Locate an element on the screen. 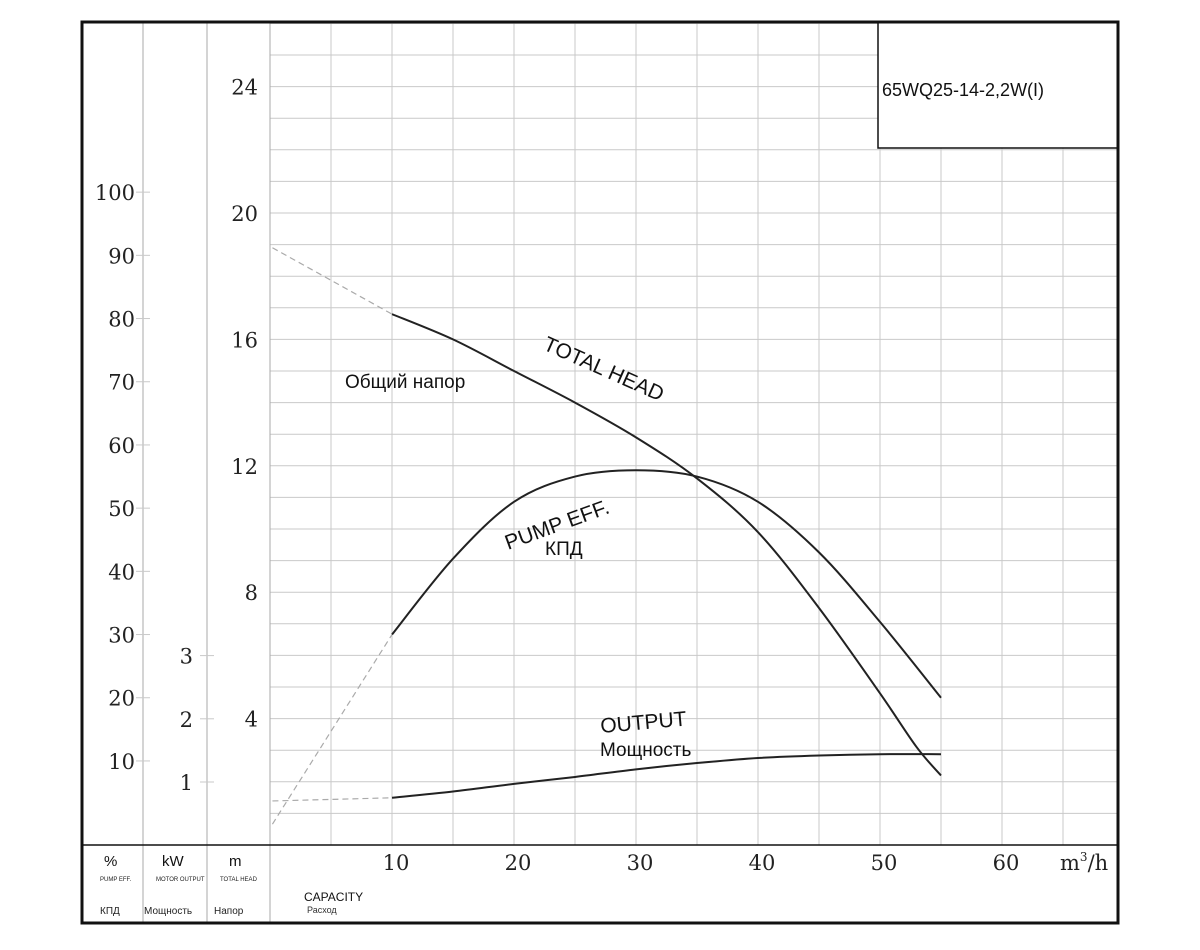  capacity-label: CAPACITY is located at coordinates (333, 897).